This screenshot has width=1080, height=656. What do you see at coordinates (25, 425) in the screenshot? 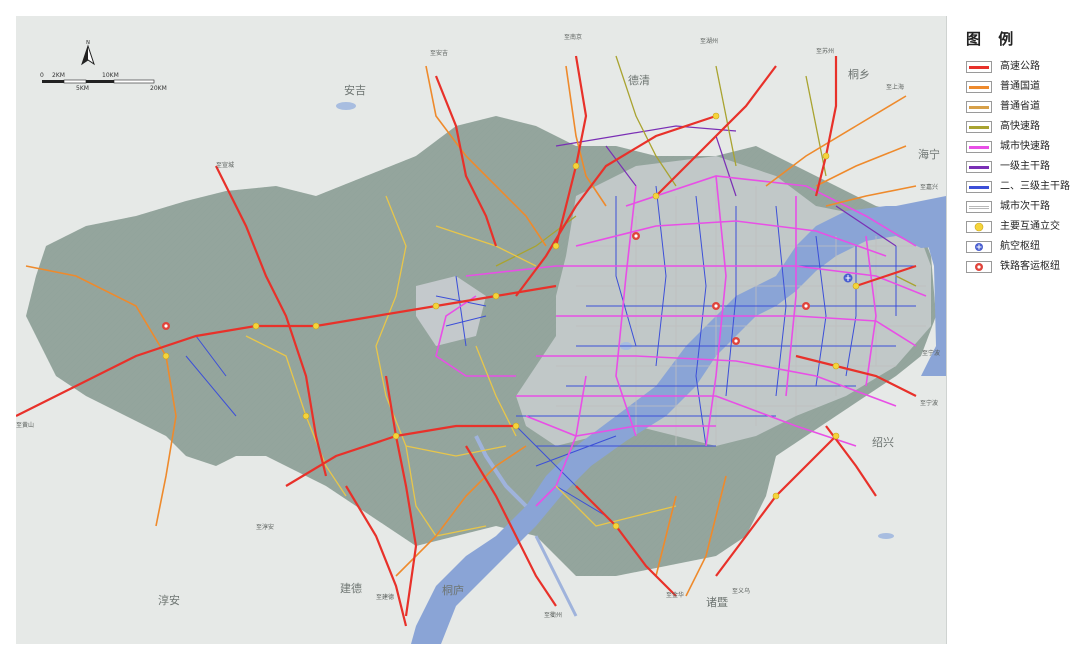
I see `exit-label: 至黄山` at bounding box center [25, 425].